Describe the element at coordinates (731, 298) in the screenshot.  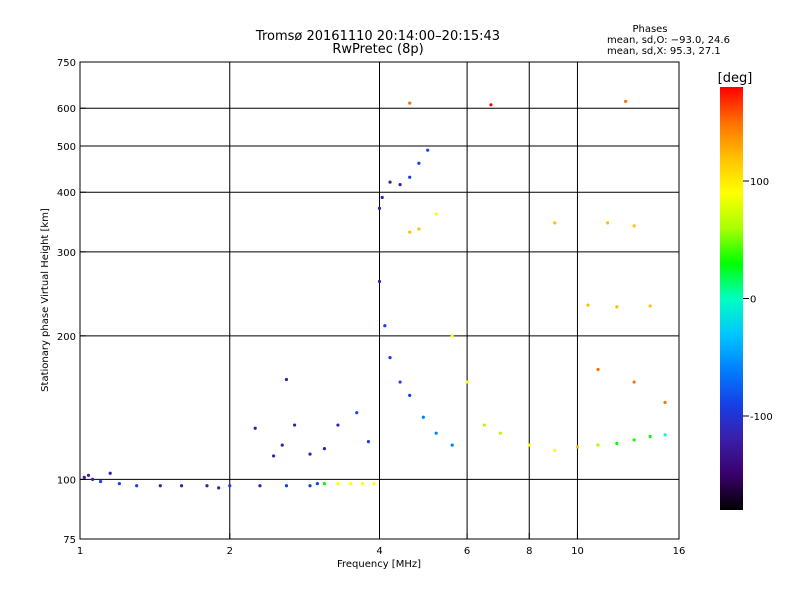
I see `colorbar` at that location.